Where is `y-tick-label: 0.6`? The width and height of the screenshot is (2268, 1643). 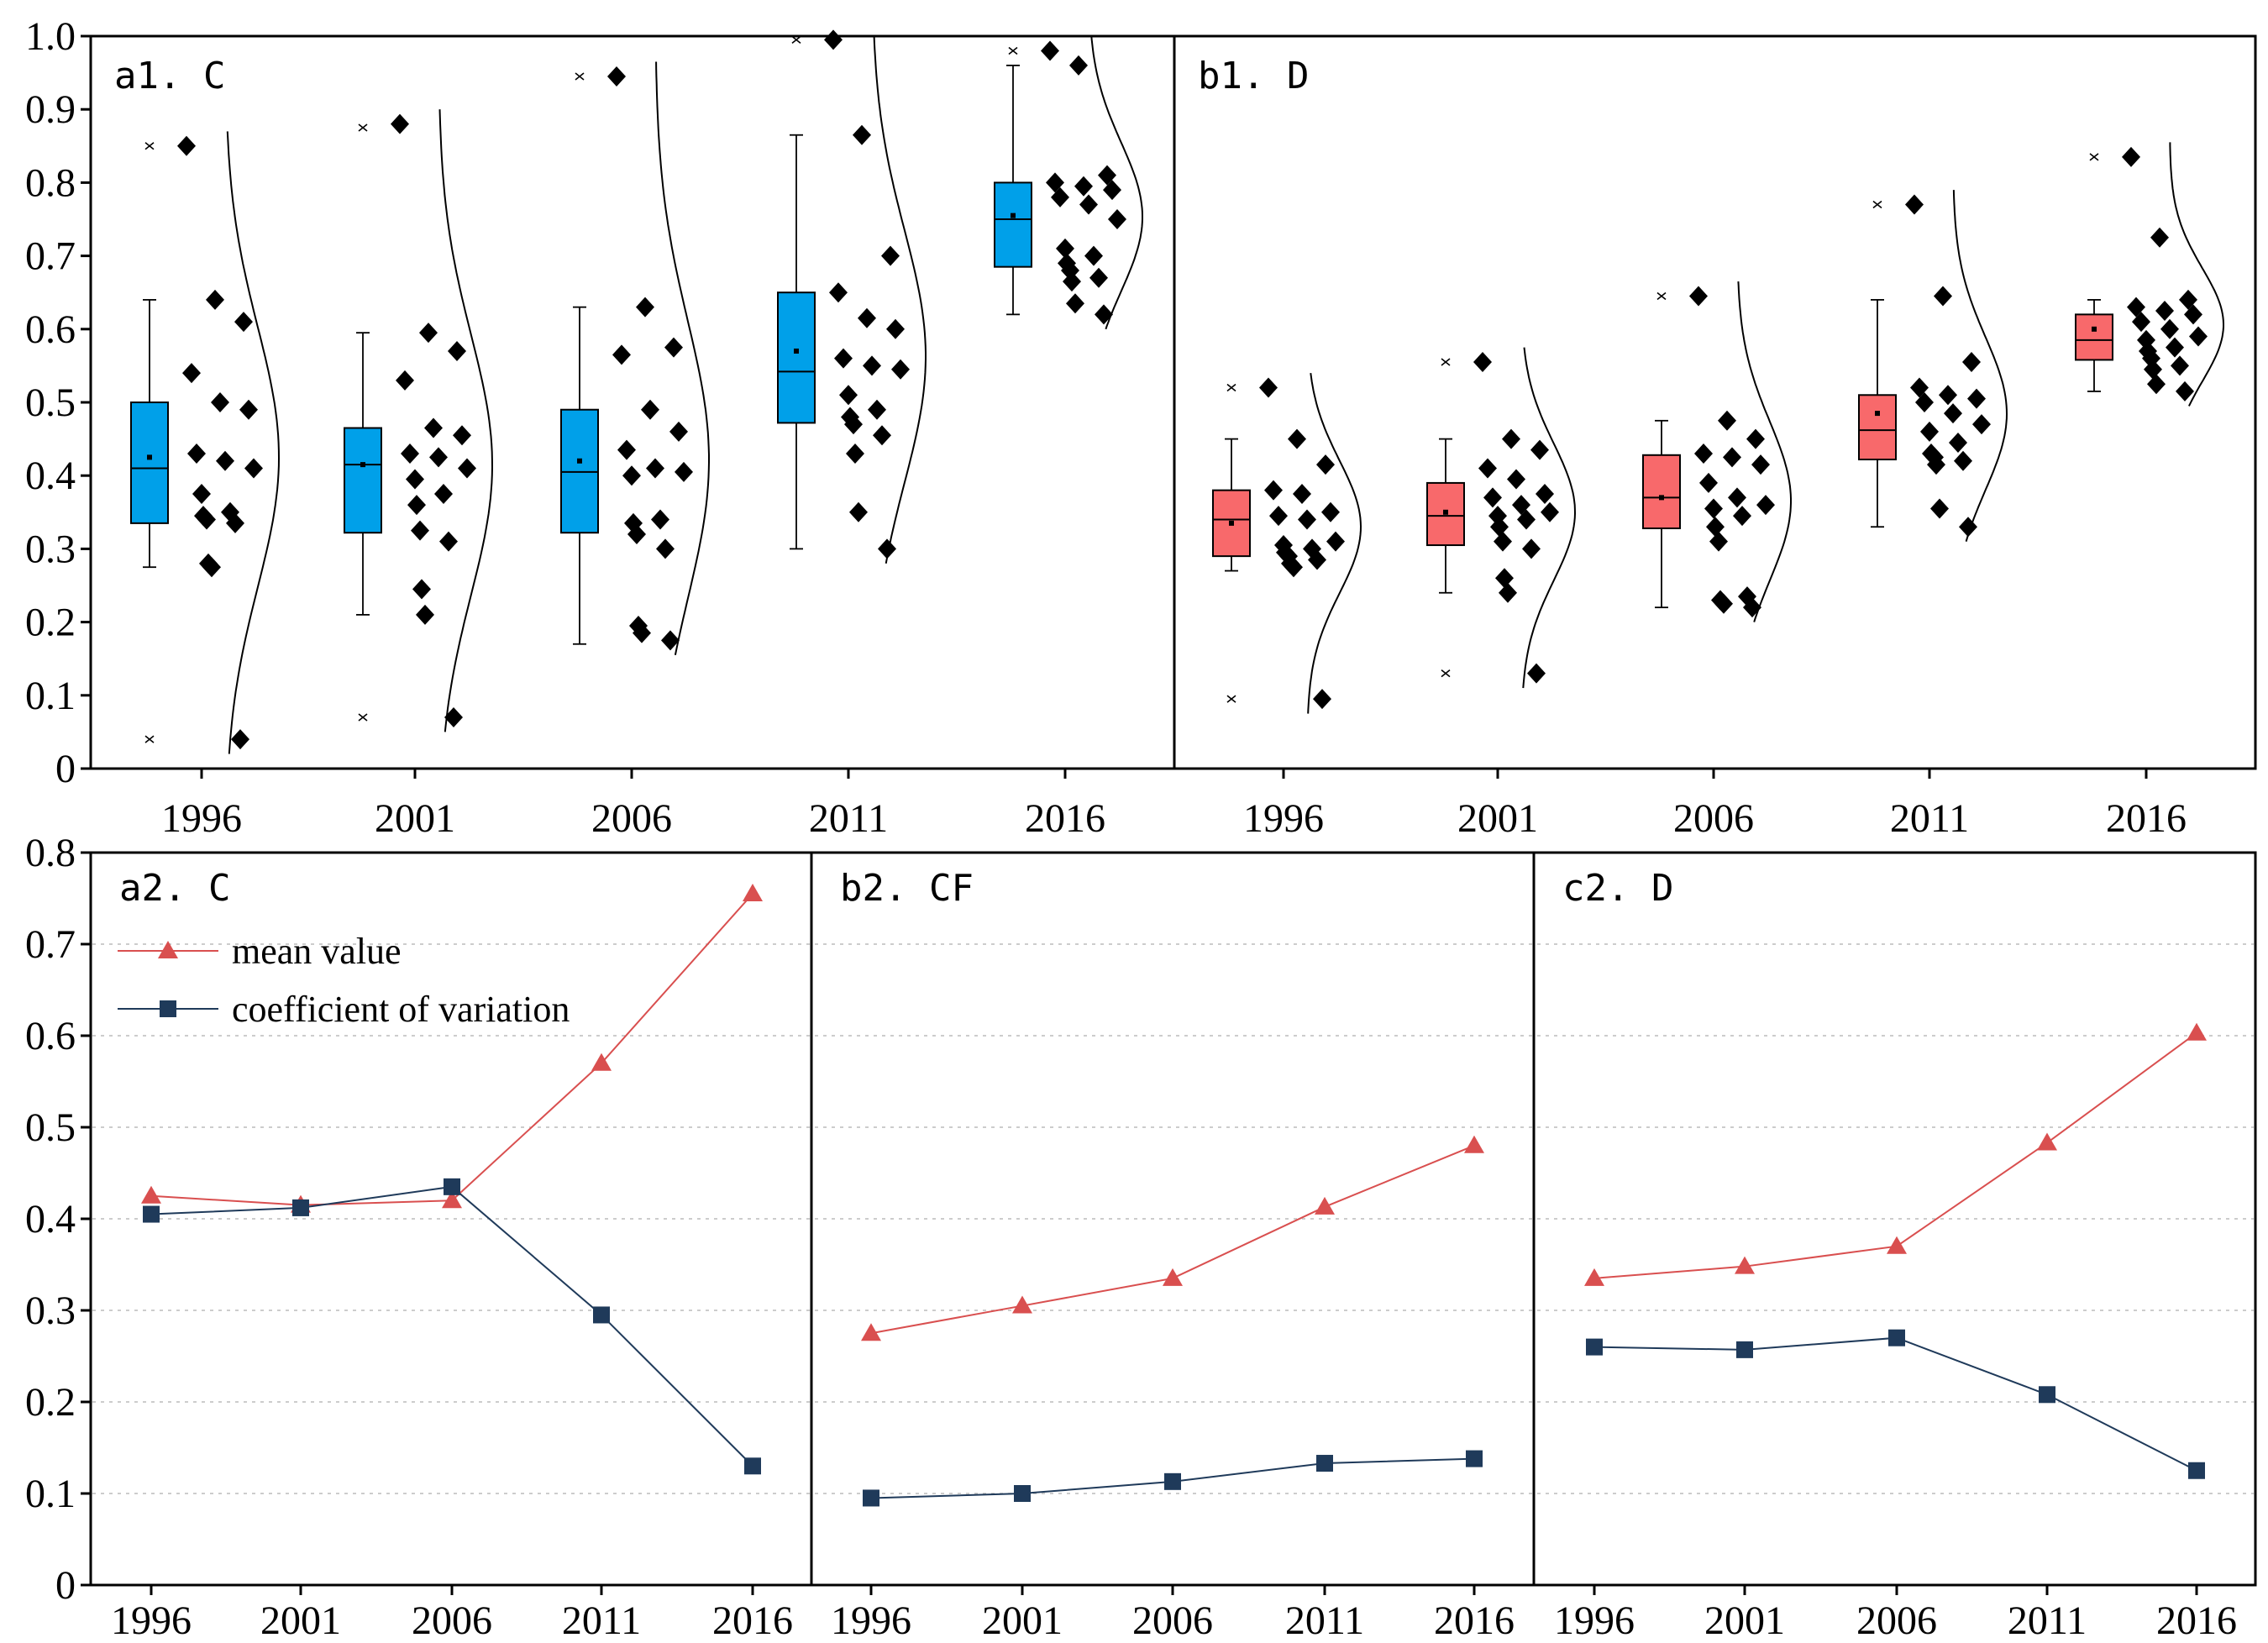 y-tick-label: 0.6 is located at coordinates (50, 1036).